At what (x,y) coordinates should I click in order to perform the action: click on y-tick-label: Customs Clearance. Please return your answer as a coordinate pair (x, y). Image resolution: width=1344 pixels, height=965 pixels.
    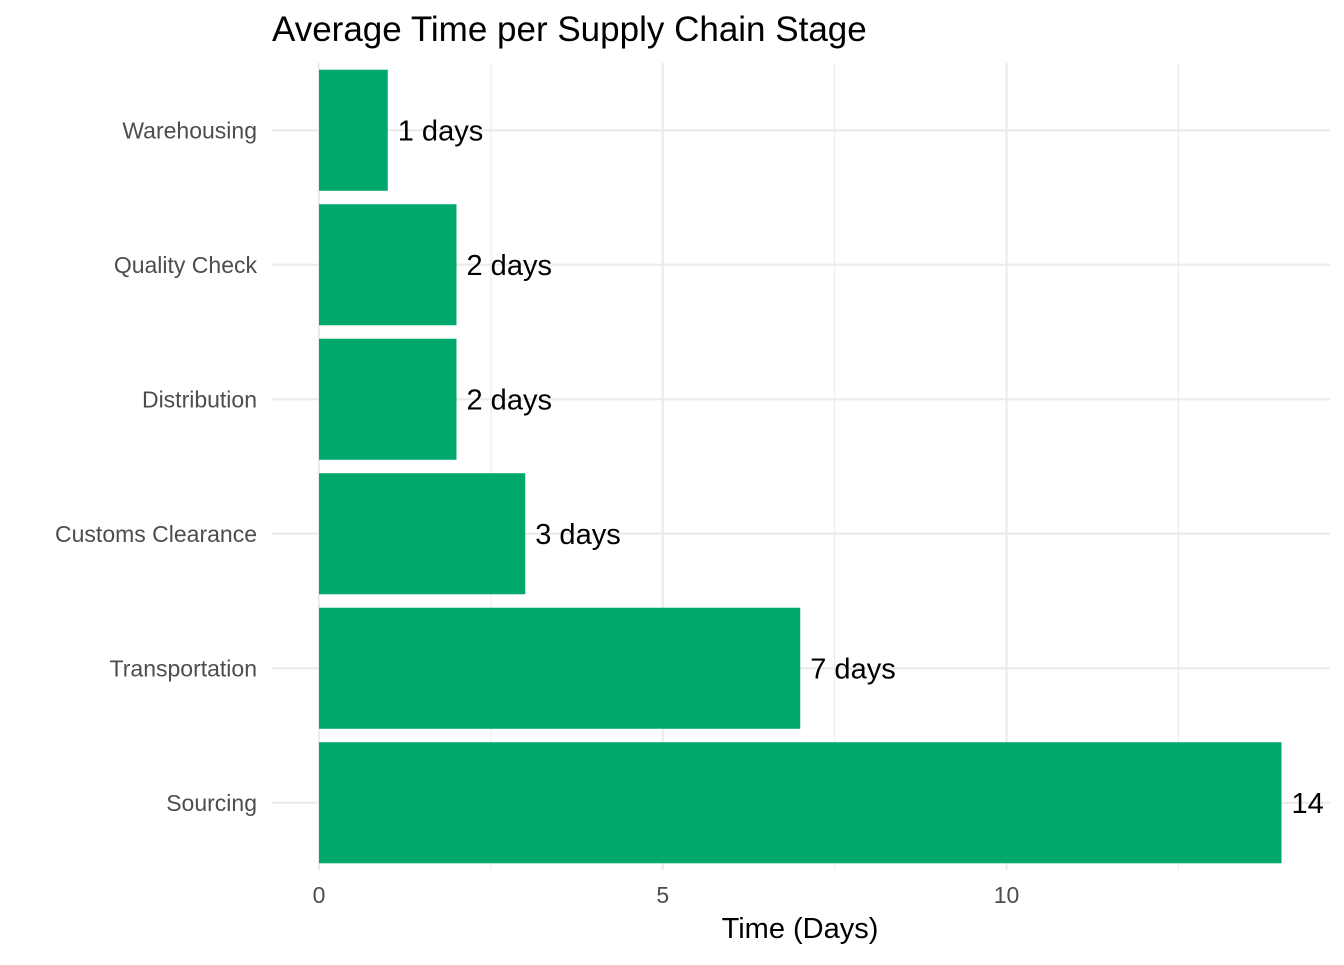
    Looking at the image, I should click on (156, 534).